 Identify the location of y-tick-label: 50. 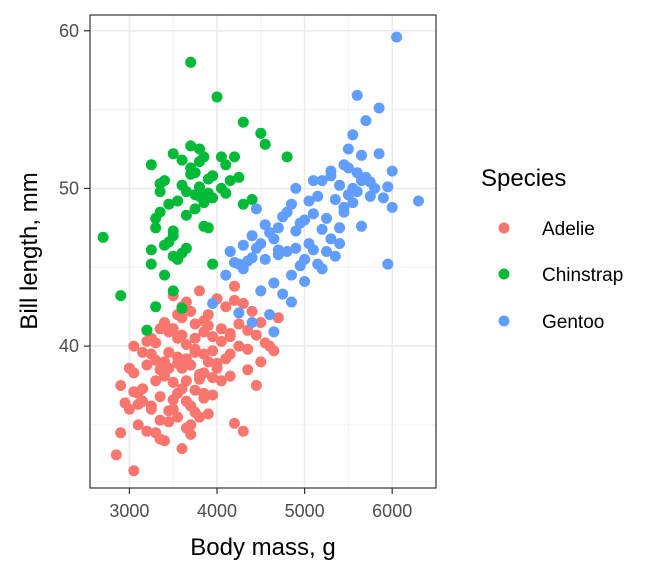
(69, 188).